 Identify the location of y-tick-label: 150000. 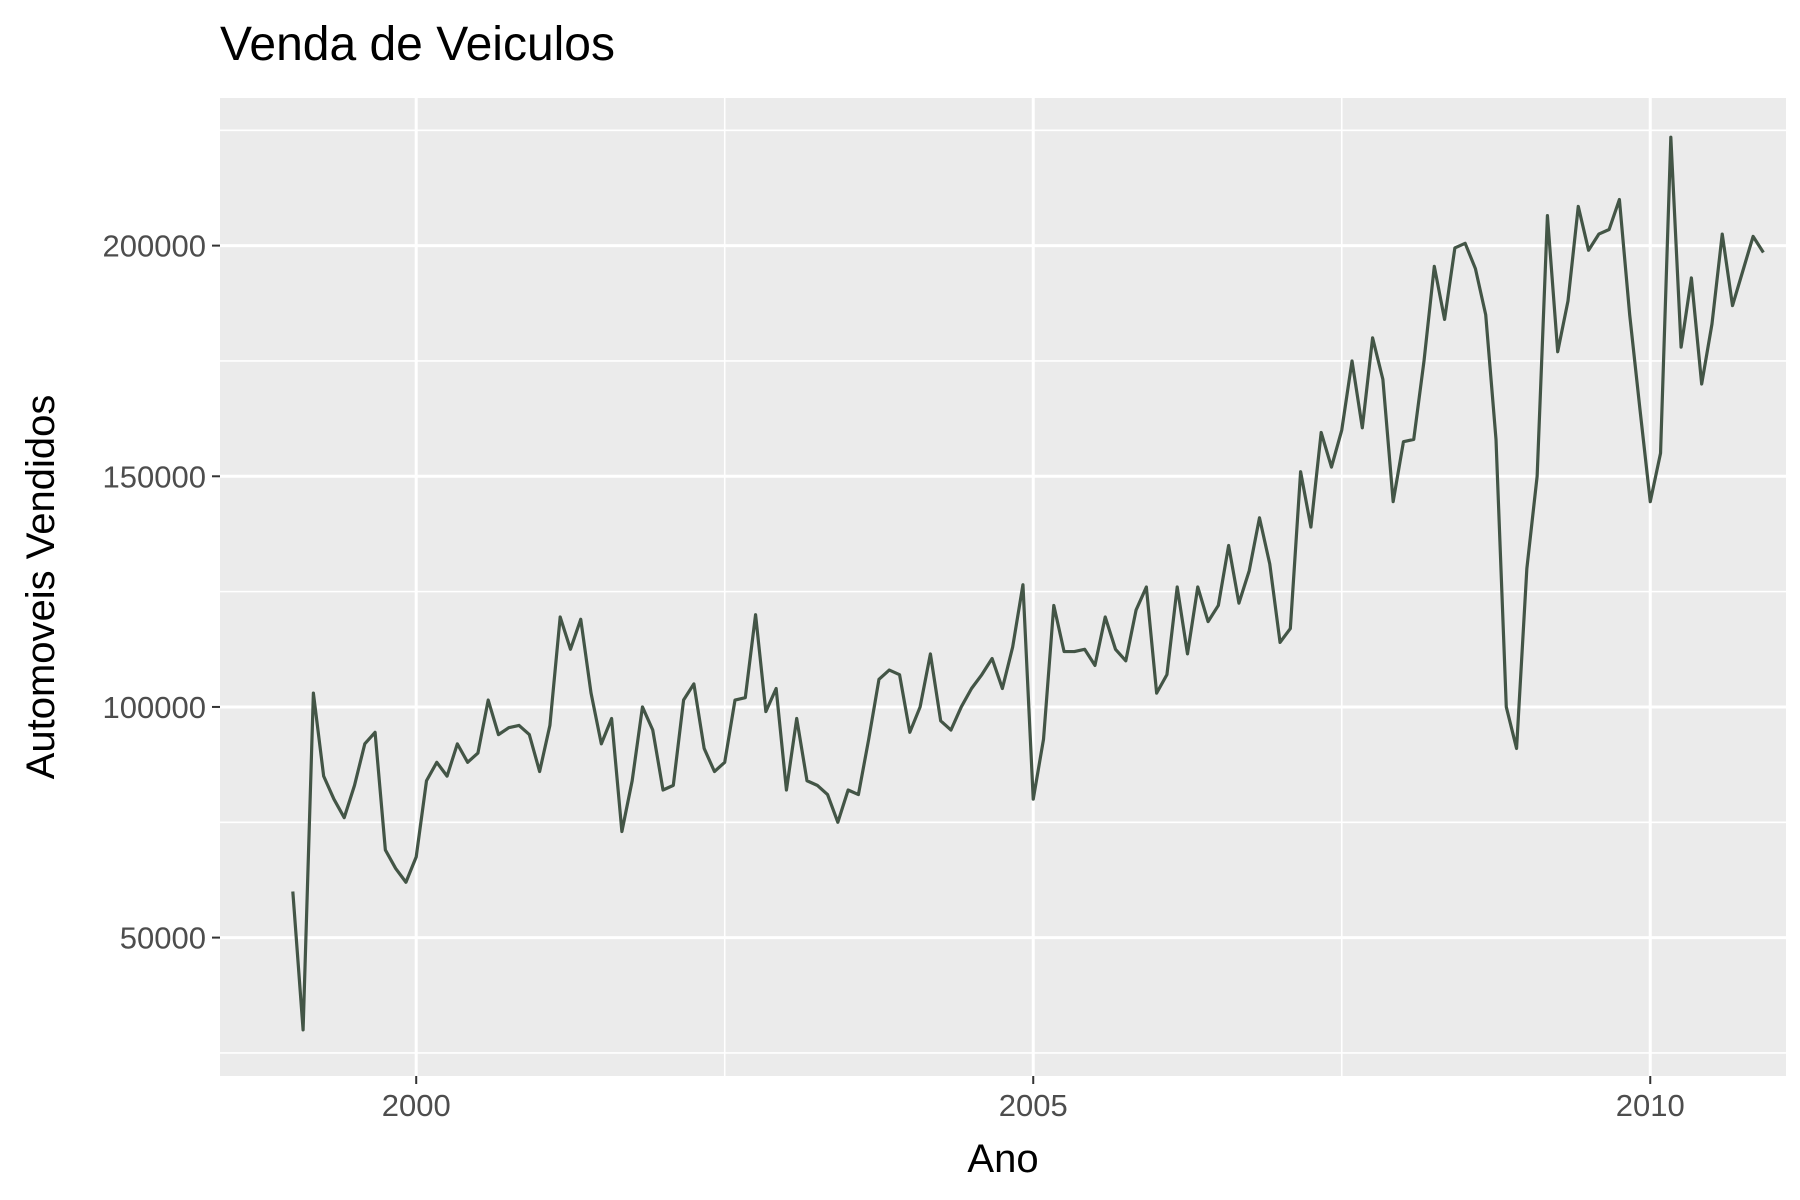
(154, 476).